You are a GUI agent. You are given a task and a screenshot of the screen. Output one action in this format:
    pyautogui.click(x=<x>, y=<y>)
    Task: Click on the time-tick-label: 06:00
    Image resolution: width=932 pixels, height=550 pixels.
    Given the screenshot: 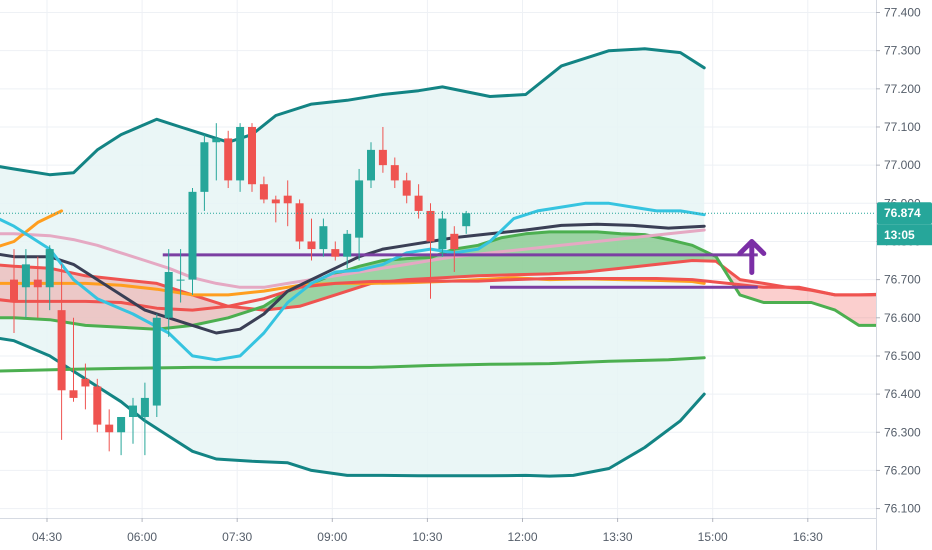 What is the action you would take?
    pyautogui.click(x=142, y=537)
    